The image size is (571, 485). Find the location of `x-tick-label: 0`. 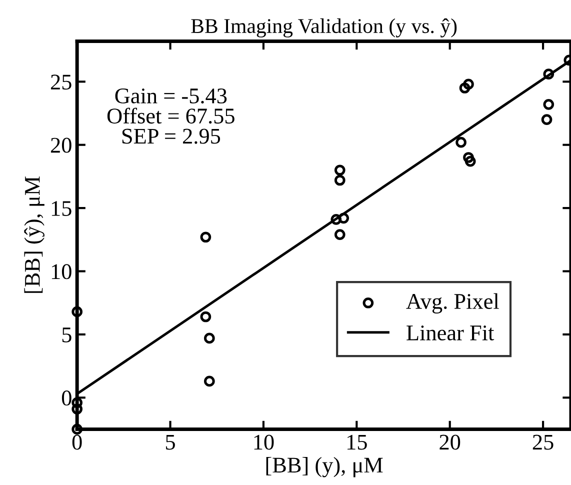

x-tick-label: 0 is located at coordinates (77, 442).